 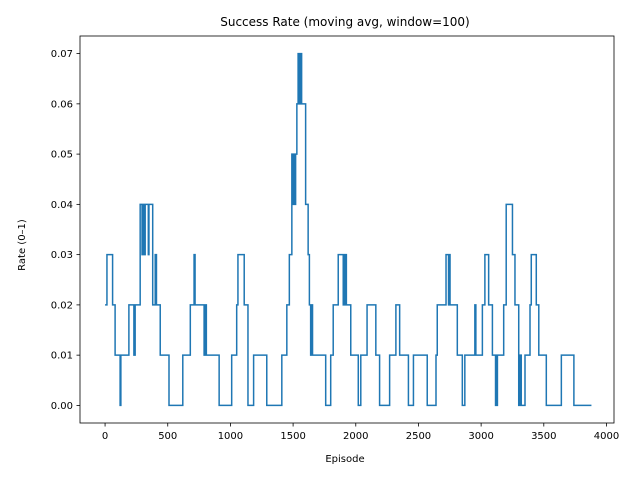 I want to click on x-tick-label: 3000, so click(x=480, y=436).